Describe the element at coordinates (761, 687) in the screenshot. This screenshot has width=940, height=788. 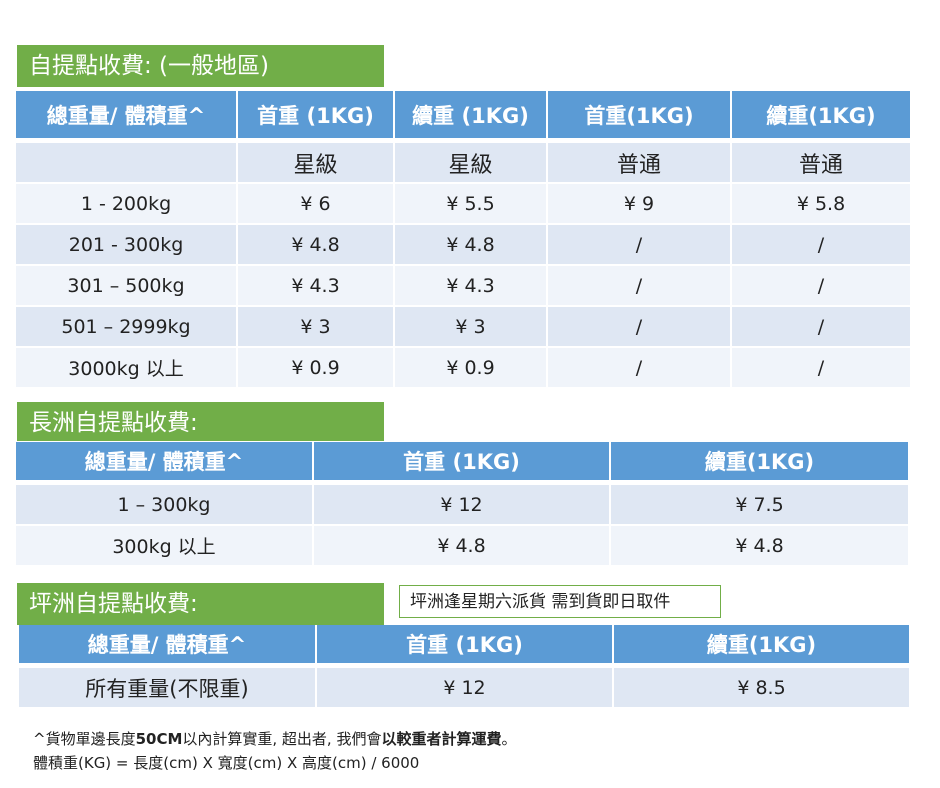
I see `price-cell: ¥ 8.5` at that location.